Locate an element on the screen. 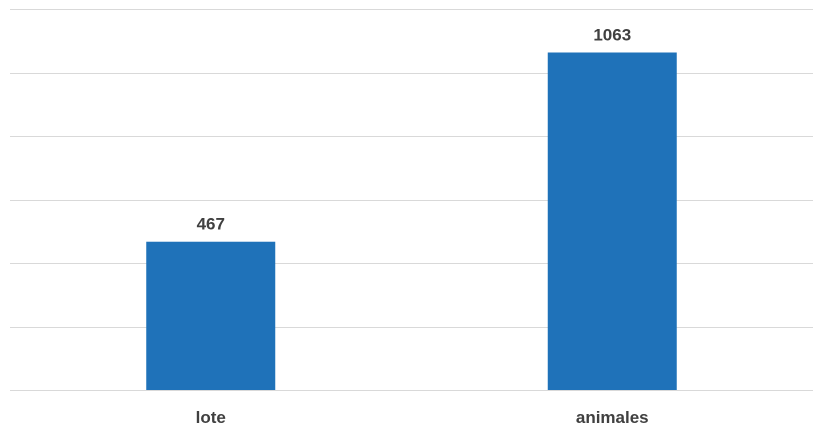 The image size is (823, 430). bar-lote is located at coordinates (211, 315).